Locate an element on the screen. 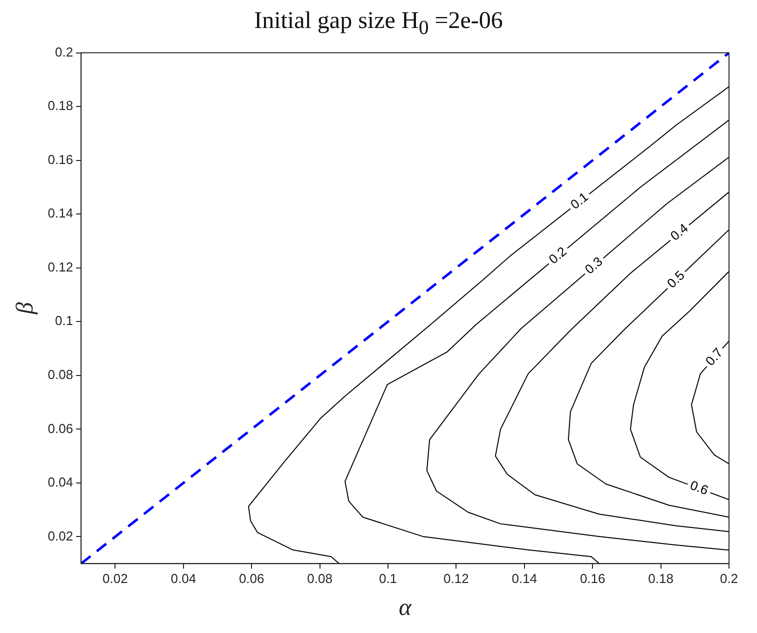 Image resolution: width=757 pixels, height=633 pixels. y-tick-label: 0.06 is located at coordinates (61, 428).